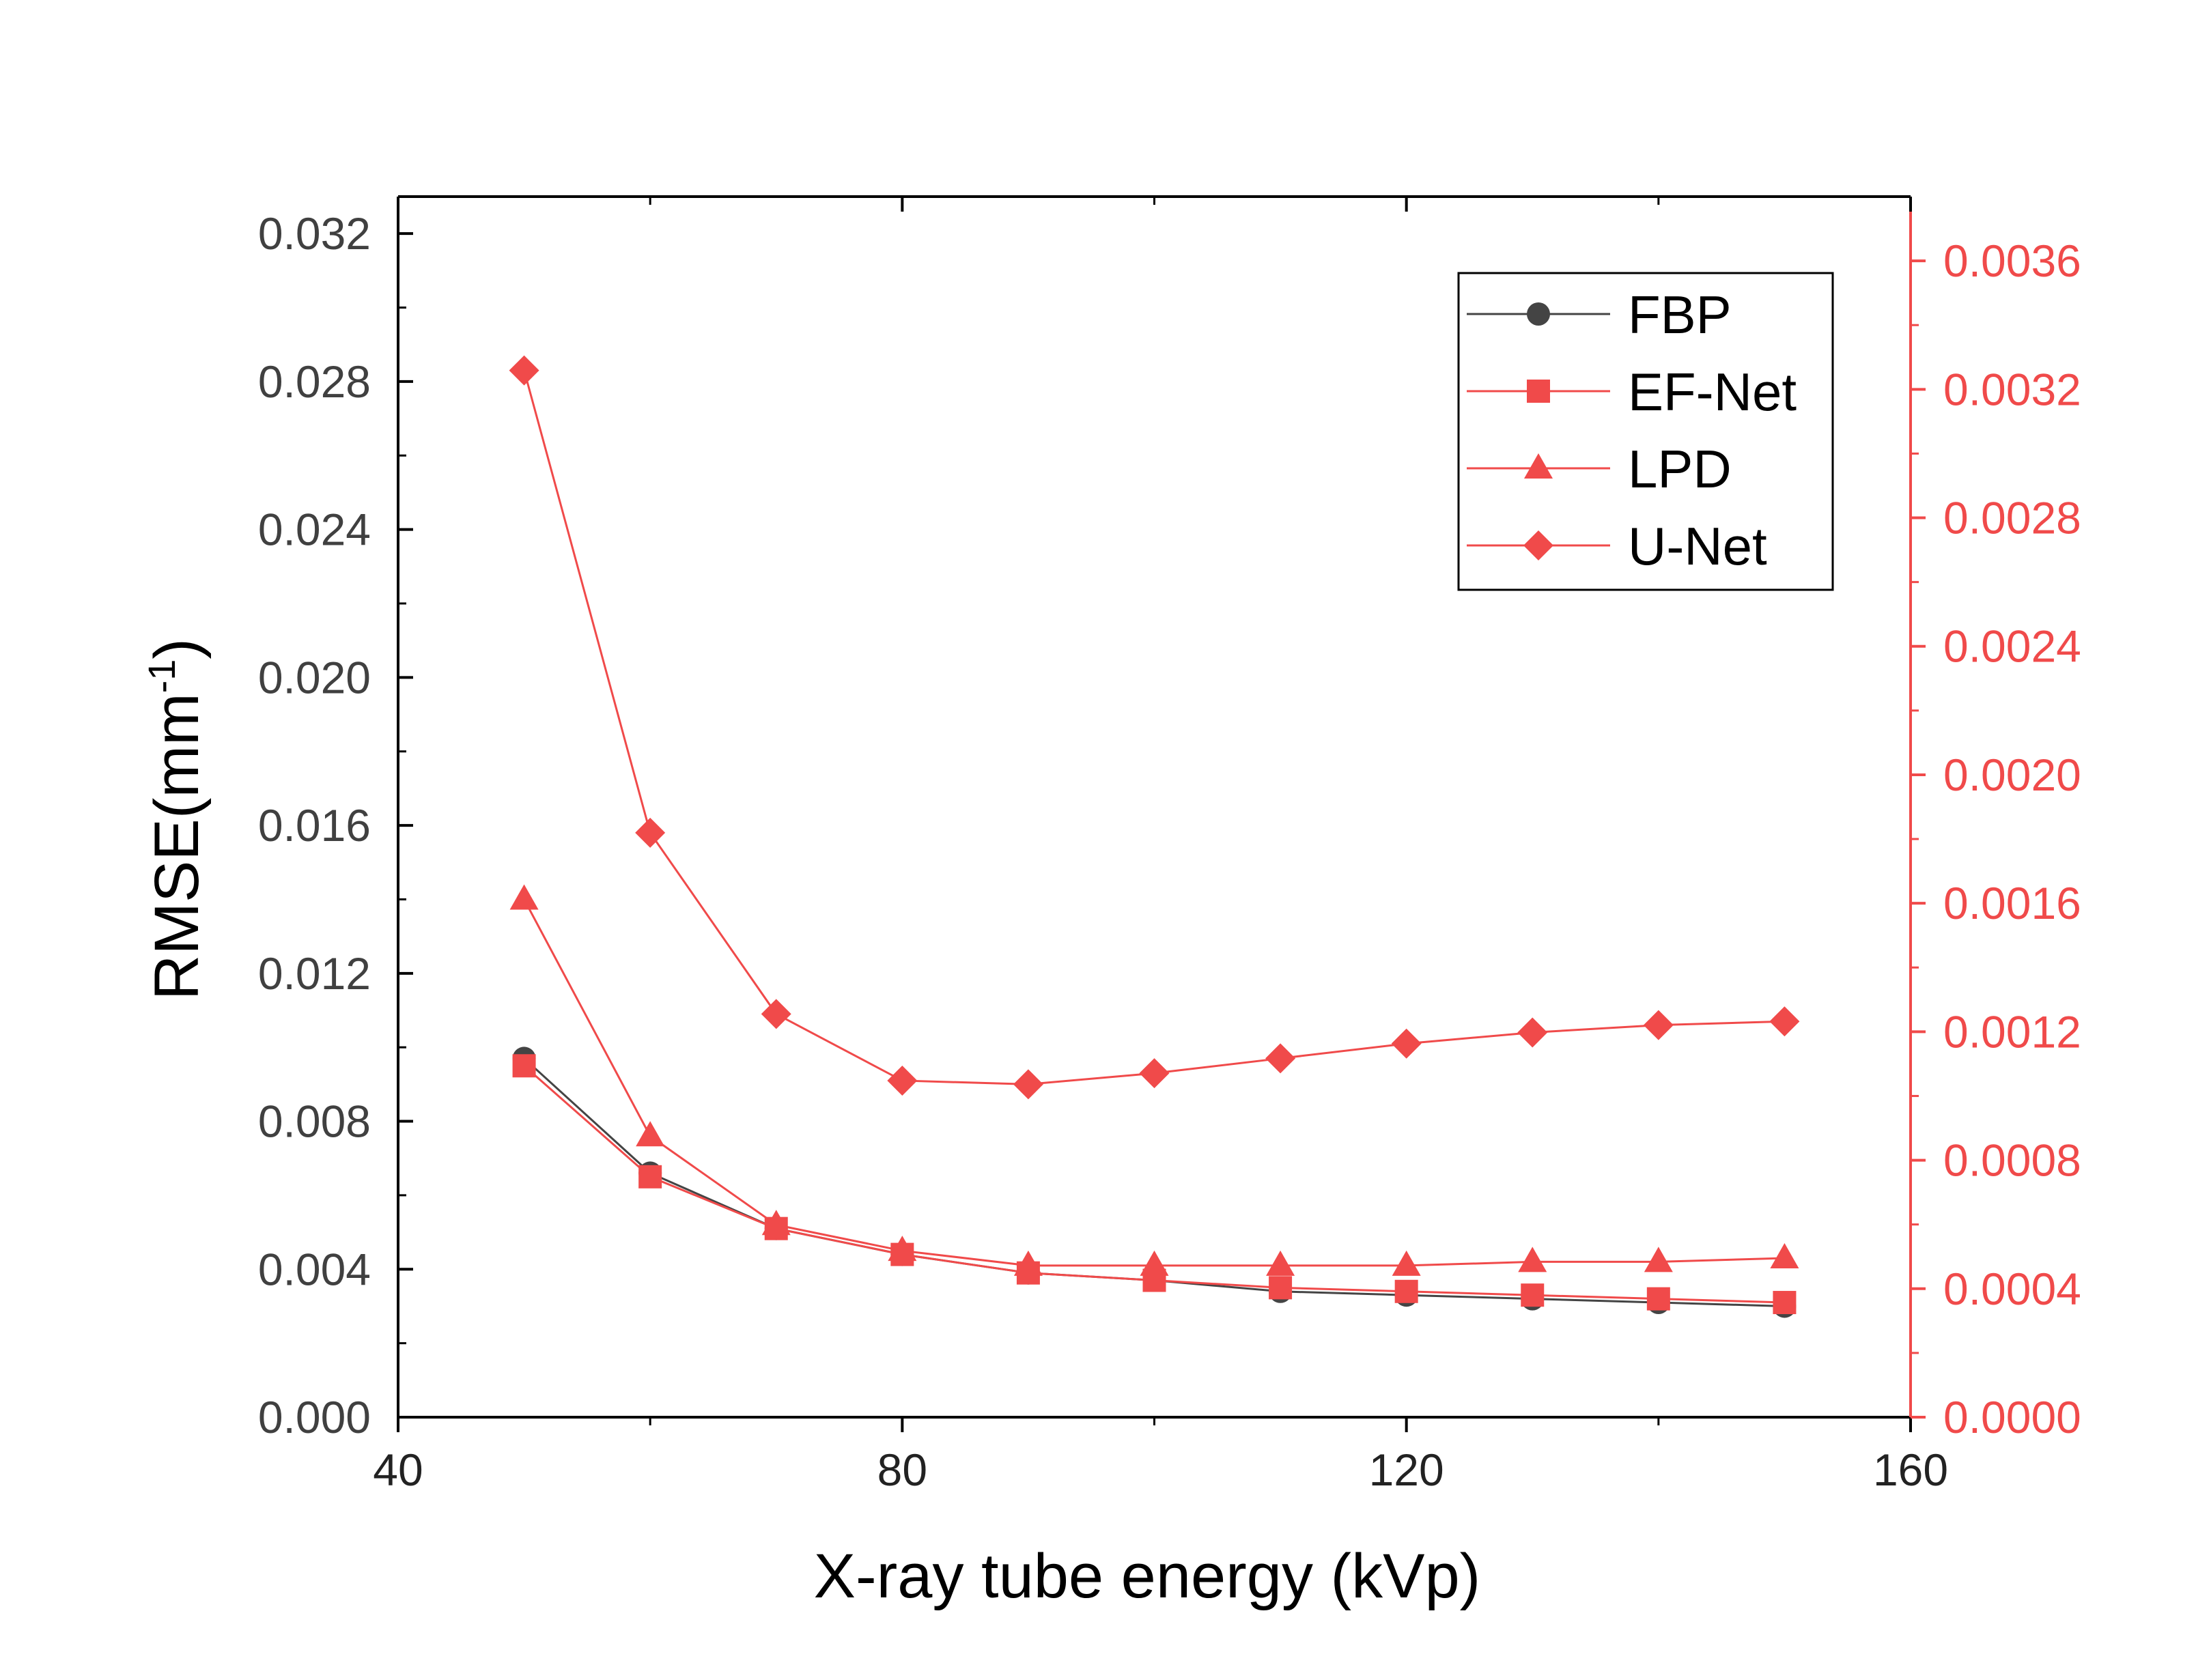  What do you see at coordinates (315, 677) in the screenshot?
I see `y-left-tick-label: 0.020` at bounding box center [315, 677].